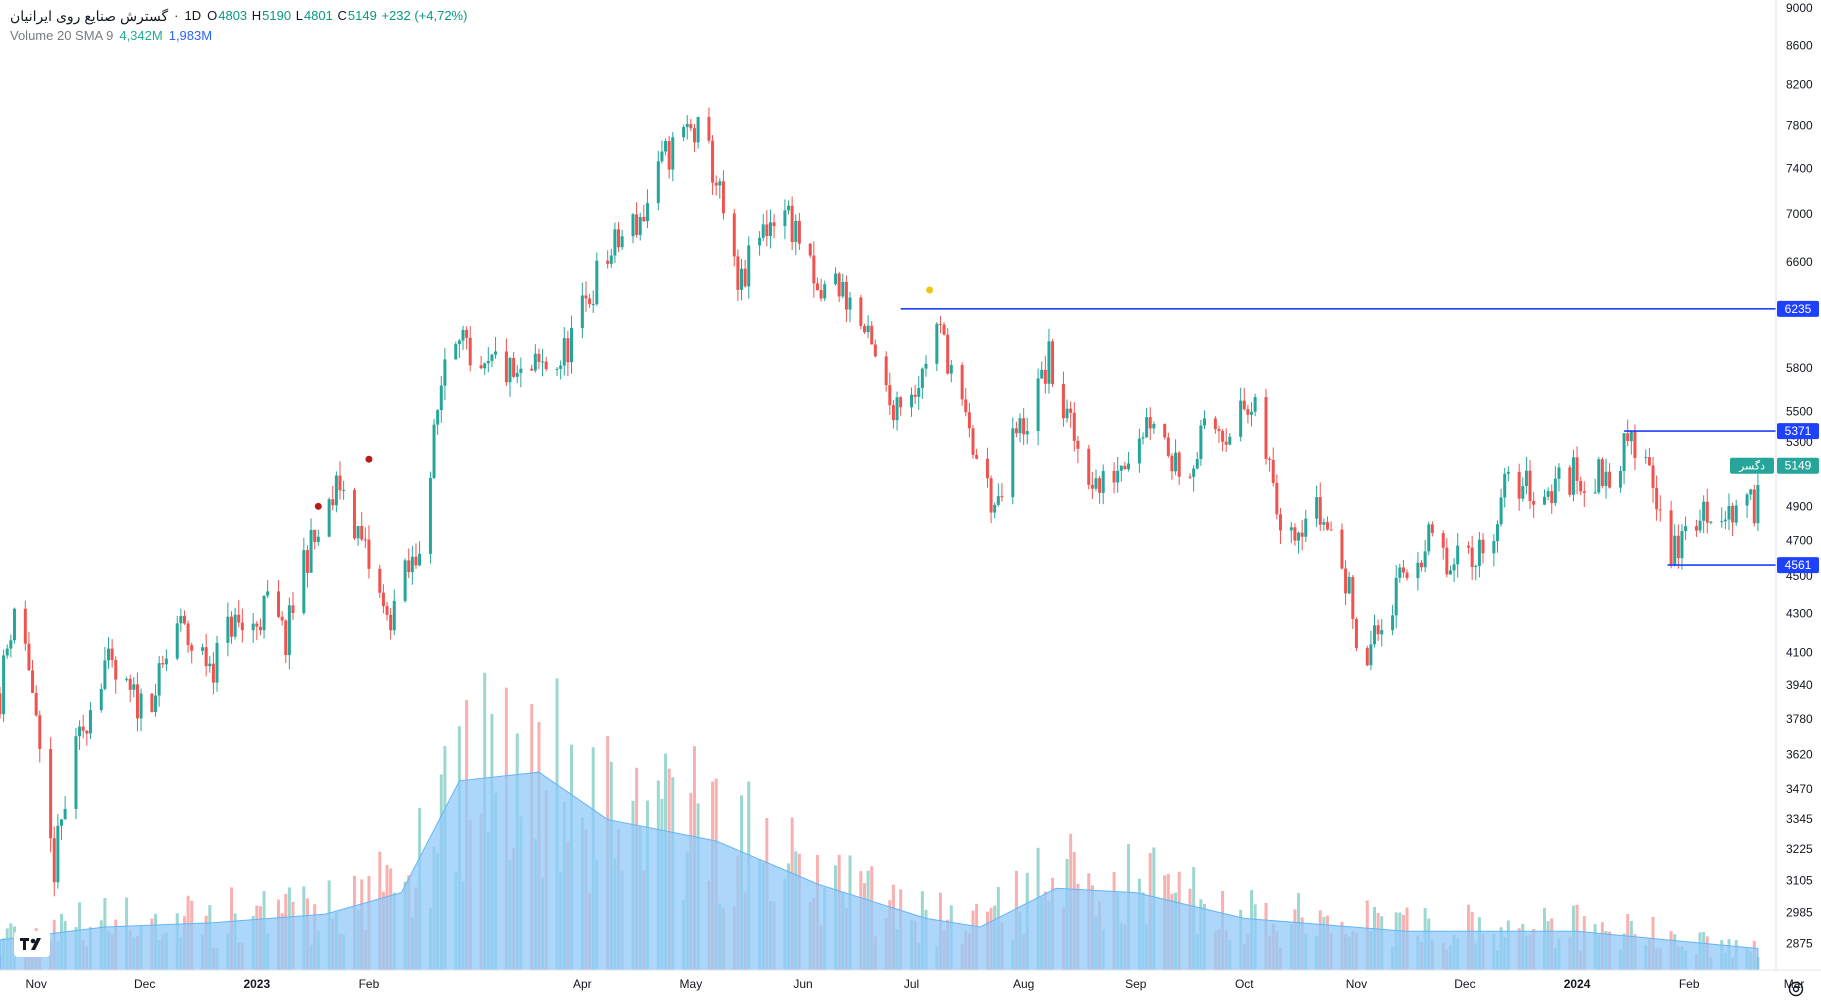 The height and width of the screenshot is (1003, 1821). Describe the element at coordinates (1799, 613) in the screenshot. I see `price-tick-label: 4300` at that location.